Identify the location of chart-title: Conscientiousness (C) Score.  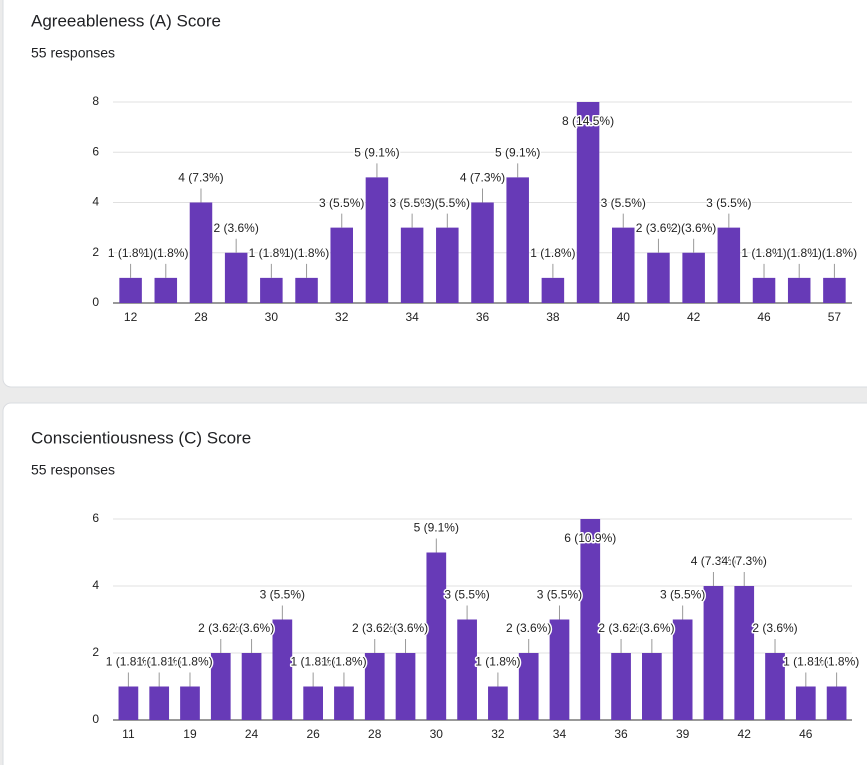
(141, 437).